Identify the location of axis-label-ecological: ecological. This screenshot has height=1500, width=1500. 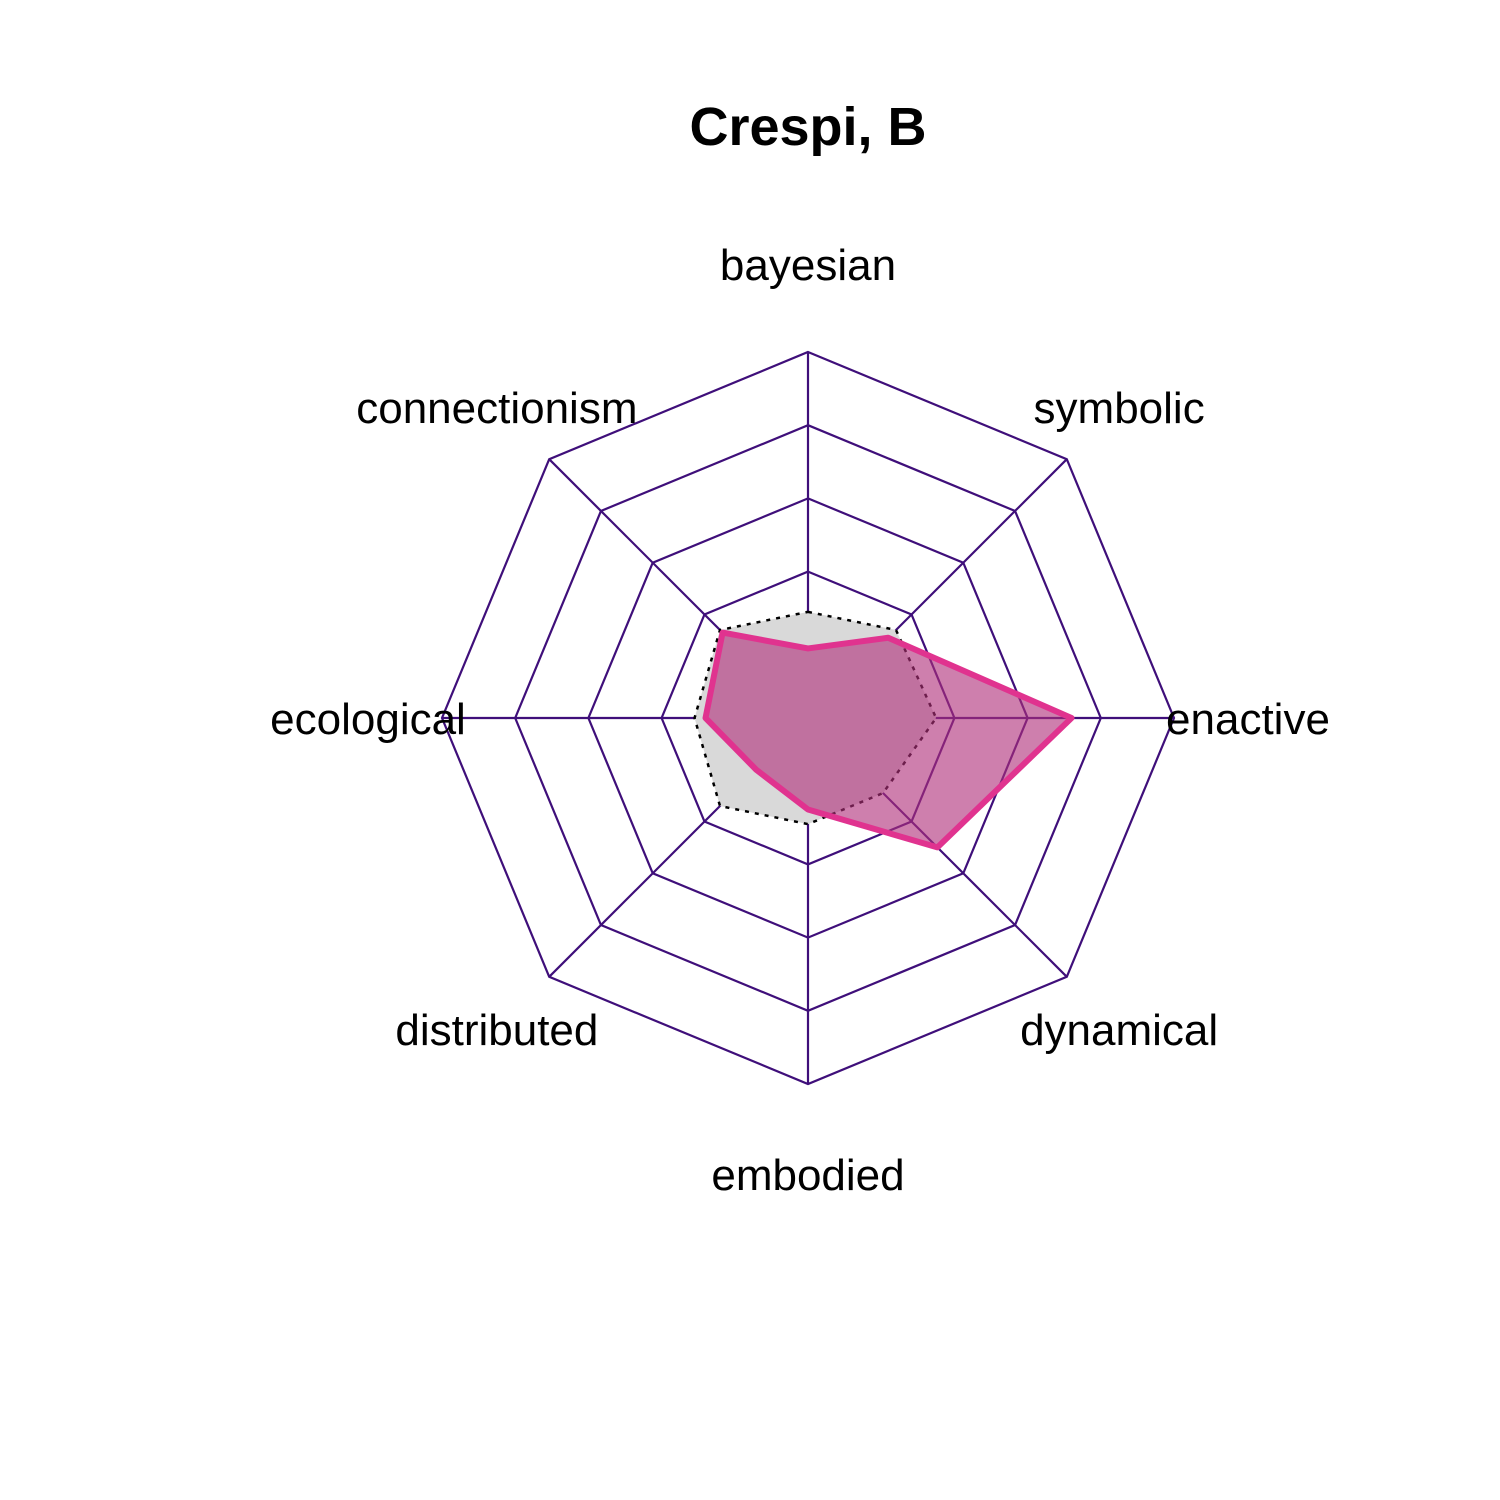
(368, 719).